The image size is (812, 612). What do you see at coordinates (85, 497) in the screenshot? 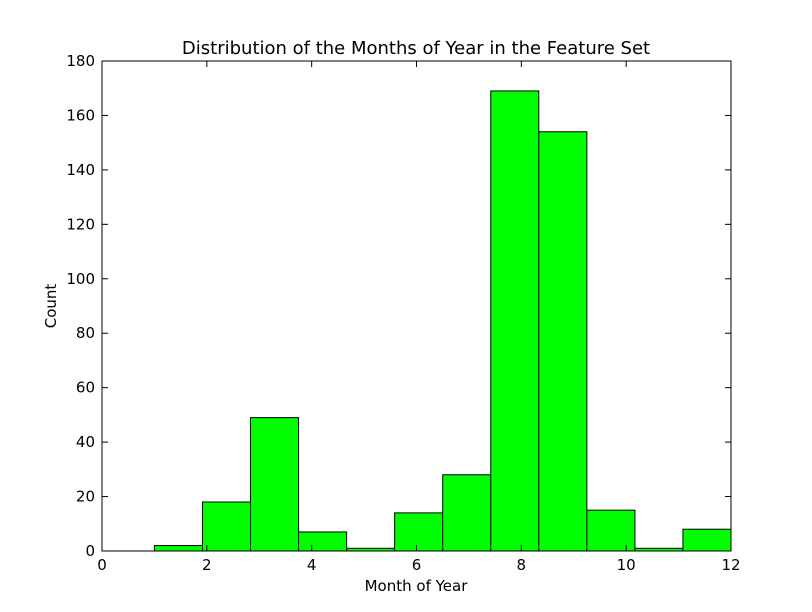
I see `y-tick-label: 20` at bounding box center [85, 497].